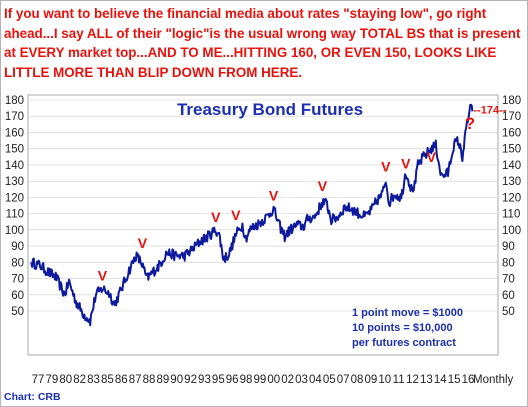 This screenshot has height=407, width=528. I want to click on x-tick: 82, so click(79, 380).